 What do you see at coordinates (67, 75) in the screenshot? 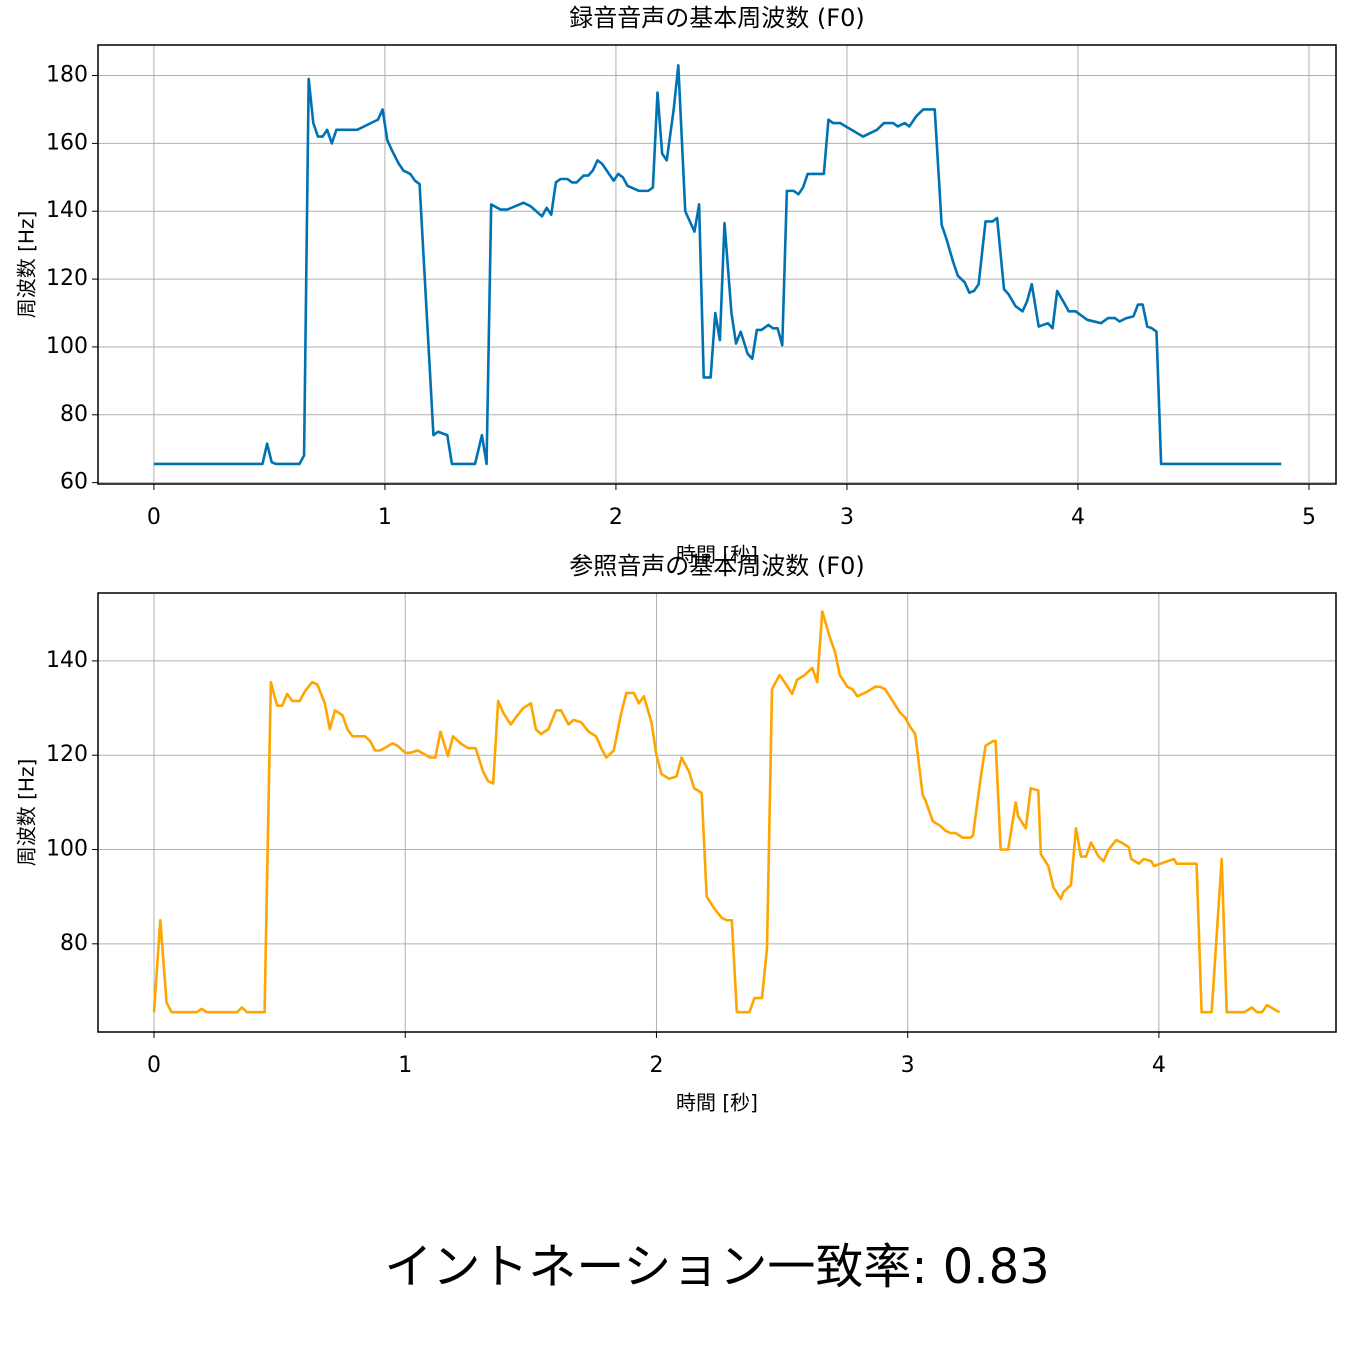
I see `y-tick-label: 180` at bounding box center [67, 75].